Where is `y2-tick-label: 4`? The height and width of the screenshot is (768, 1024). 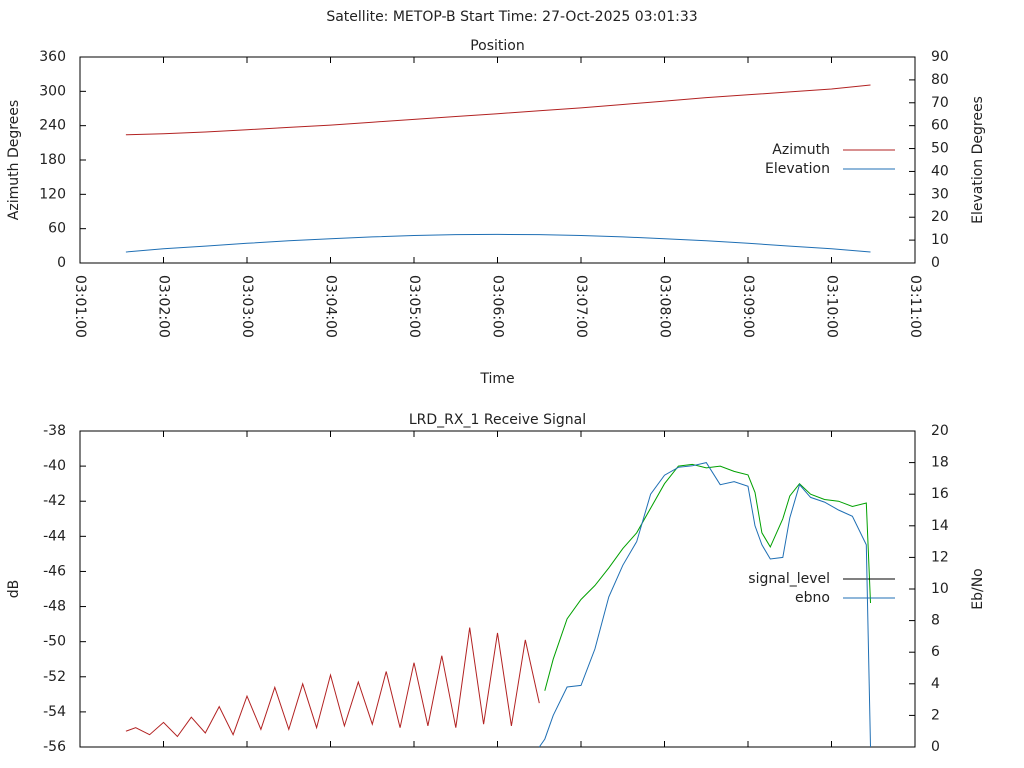 y2-tick-label: 4 is located at coordinates (935, 684).